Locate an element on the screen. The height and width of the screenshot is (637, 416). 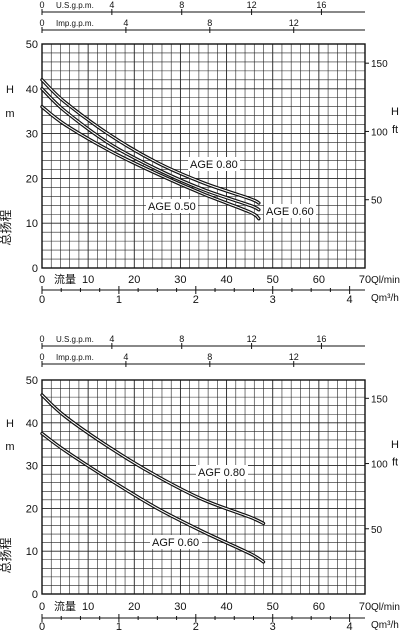
series-label: AGE 0.80 is located at coordinates (214, 165).